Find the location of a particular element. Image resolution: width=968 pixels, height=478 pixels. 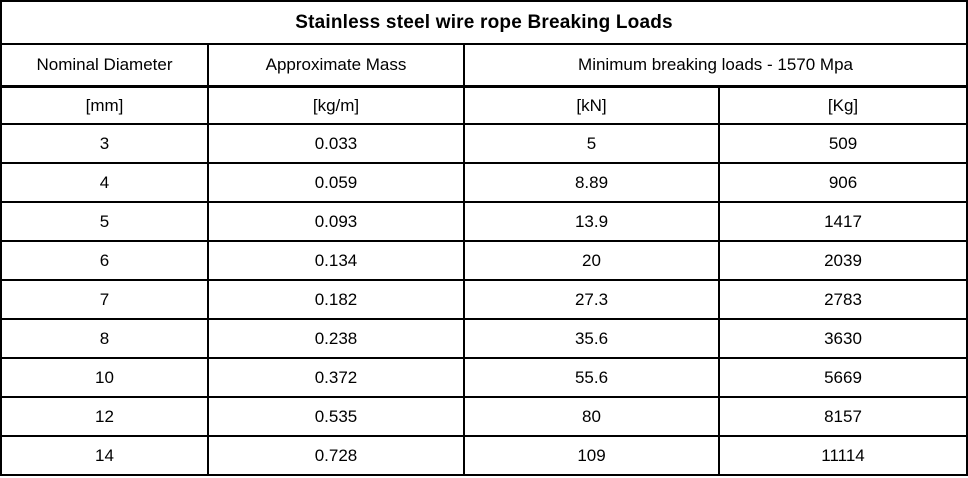

table-cell: 0.535 is located at coordinates (336, 416).